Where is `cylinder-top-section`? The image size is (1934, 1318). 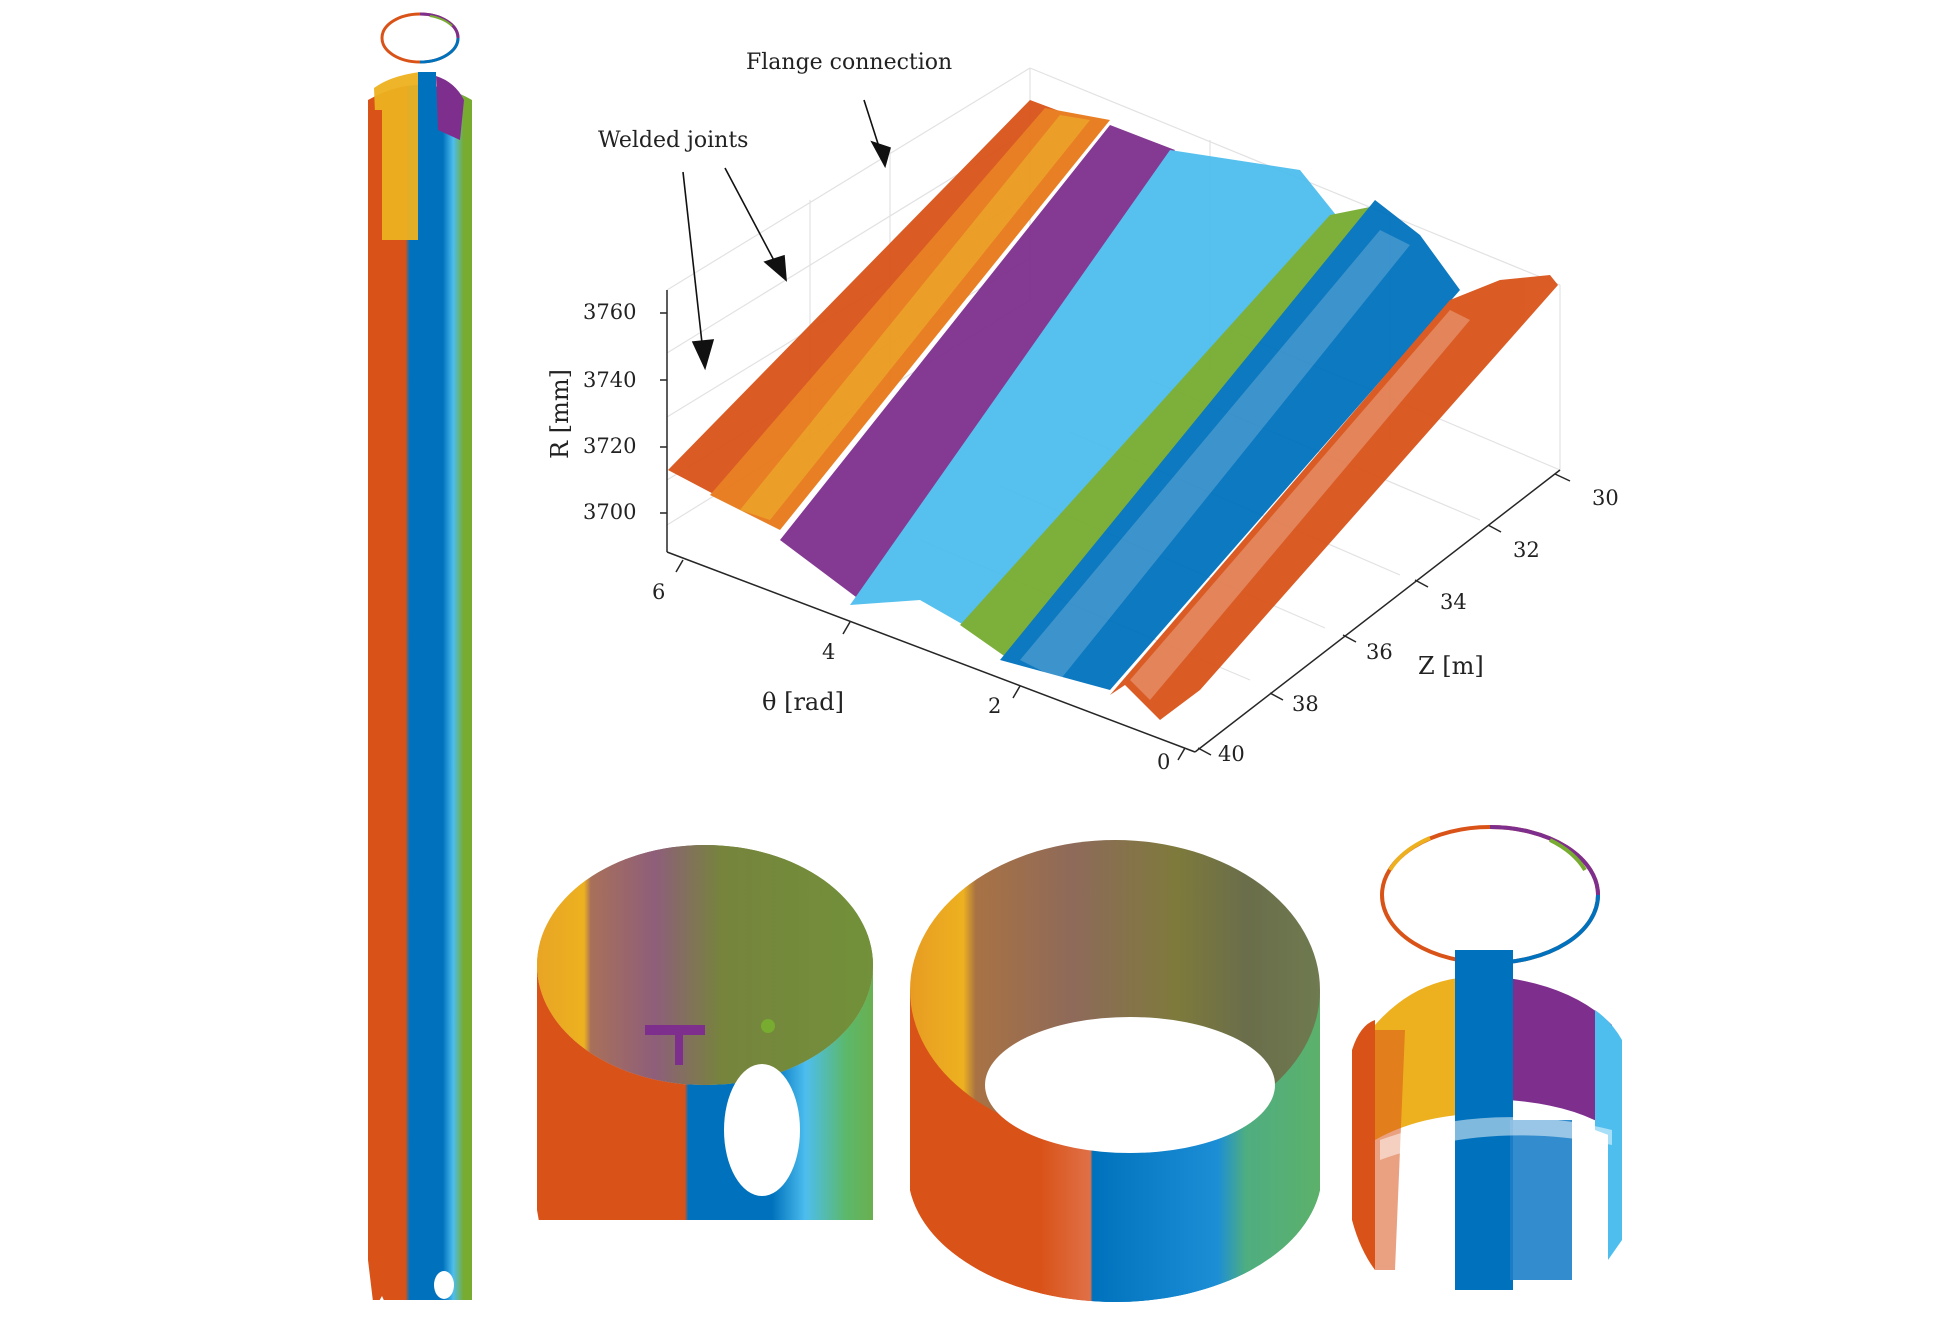 cylinder-top-section is located at coordinates (1495, 1059).